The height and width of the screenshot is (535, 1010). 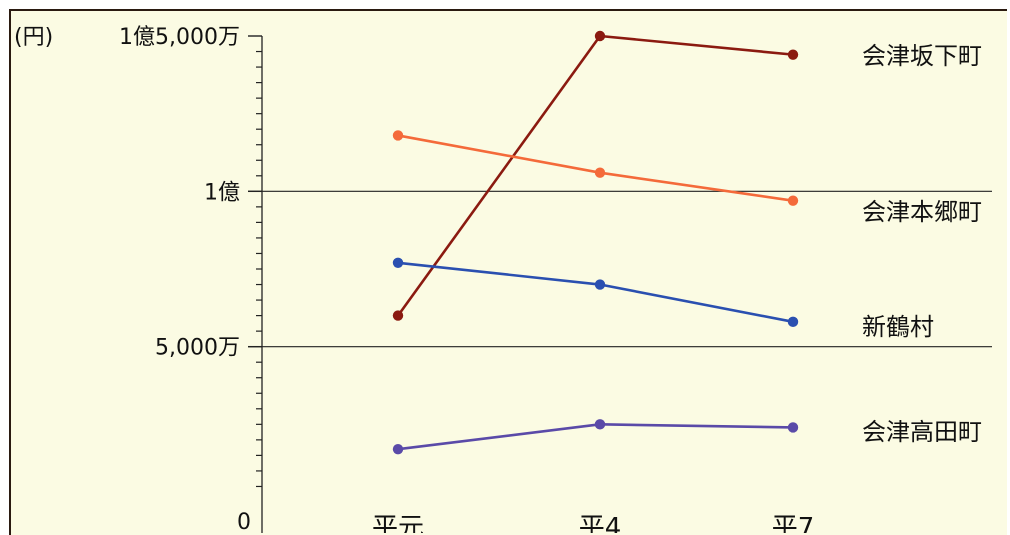 I want to click on series-label: 新鶴村, so click(x=898, y=327).